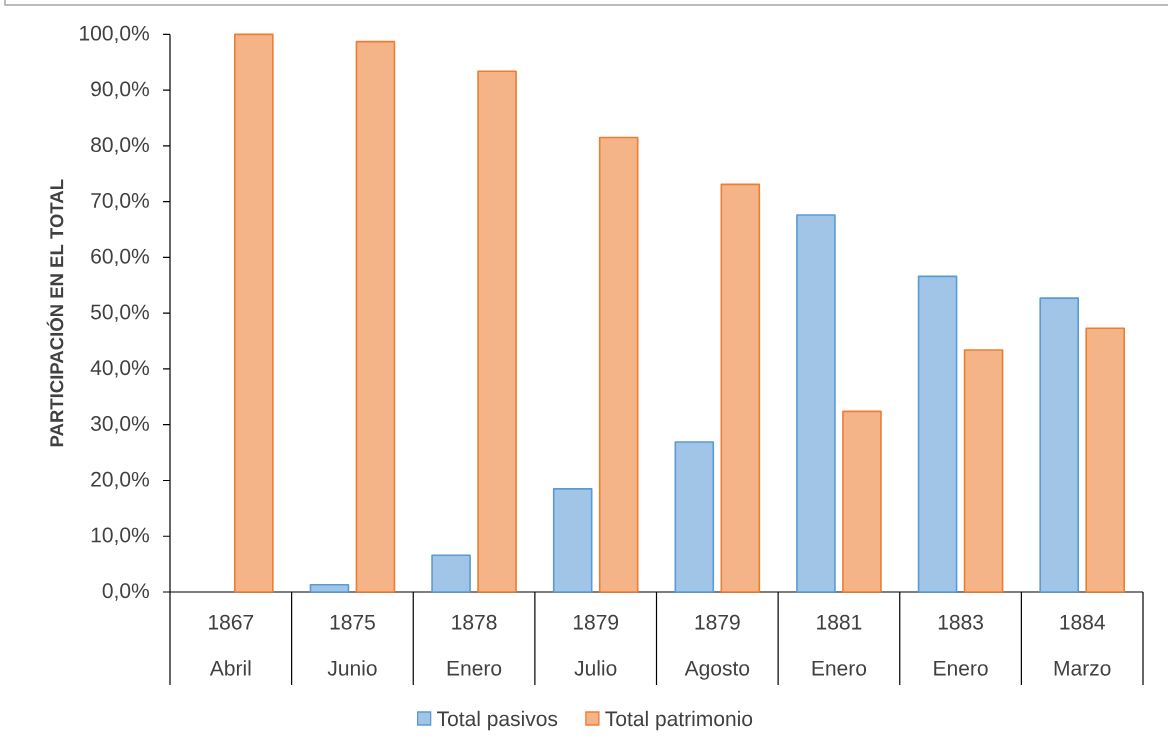 This screenshot has height=754, width=1168. I want to click on category-label: 1878 Enero, so click(474, 645).